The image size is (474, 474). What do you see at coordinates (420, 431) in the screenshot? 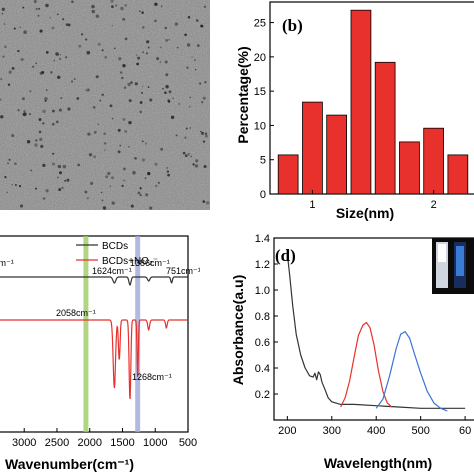
I see `x-tick-label: 500` at bounding box center [420, 431].